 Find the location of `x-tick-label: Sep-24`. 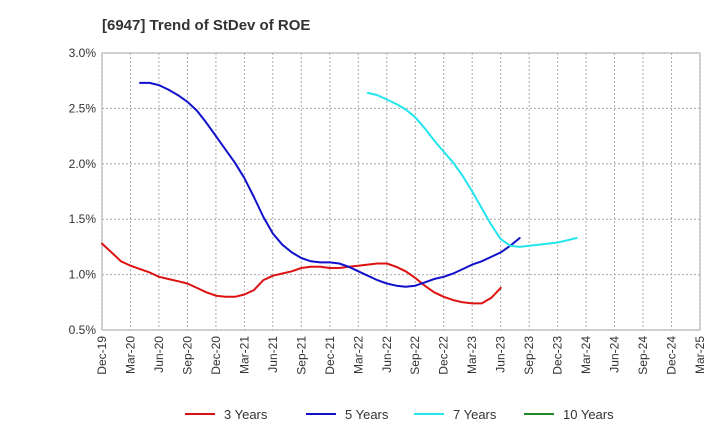

x-tick-label: Sep-24 is located at coordinates (643, 355).